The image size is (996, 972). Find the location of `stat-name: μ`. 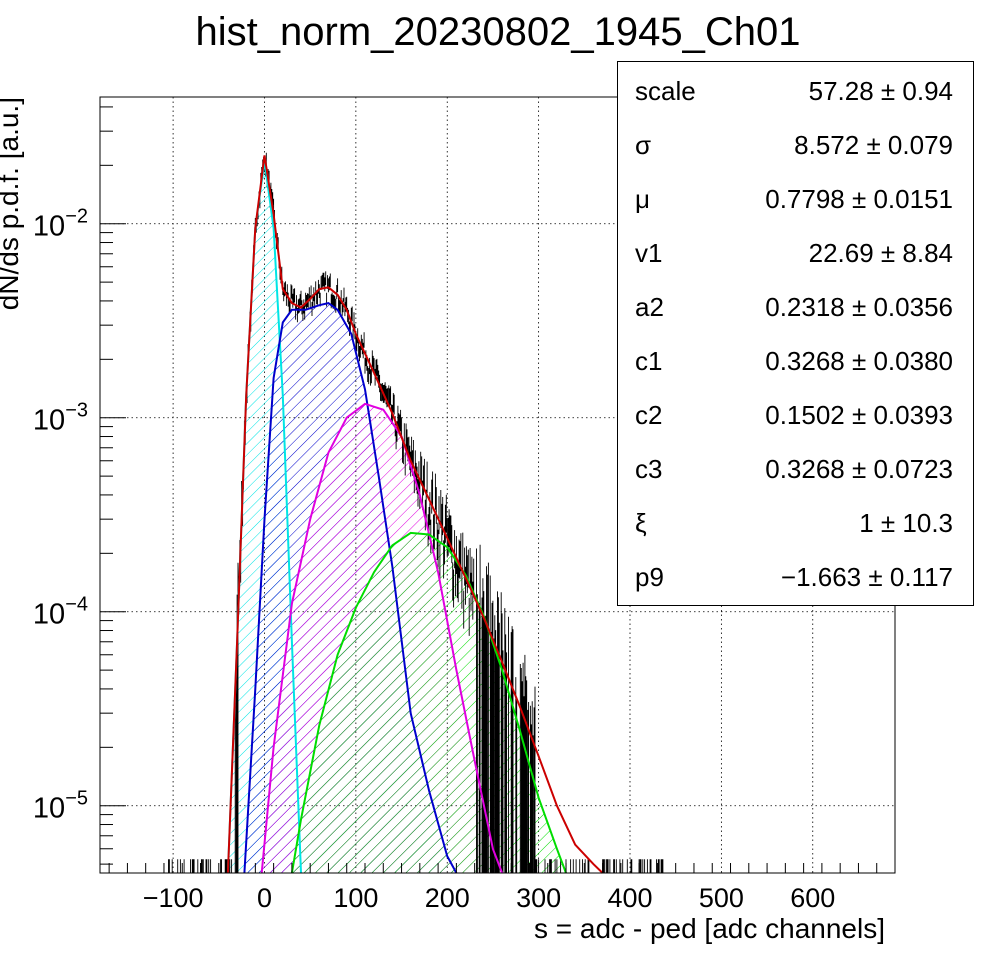

stat-name: μ is located at coordinates (642, 199).